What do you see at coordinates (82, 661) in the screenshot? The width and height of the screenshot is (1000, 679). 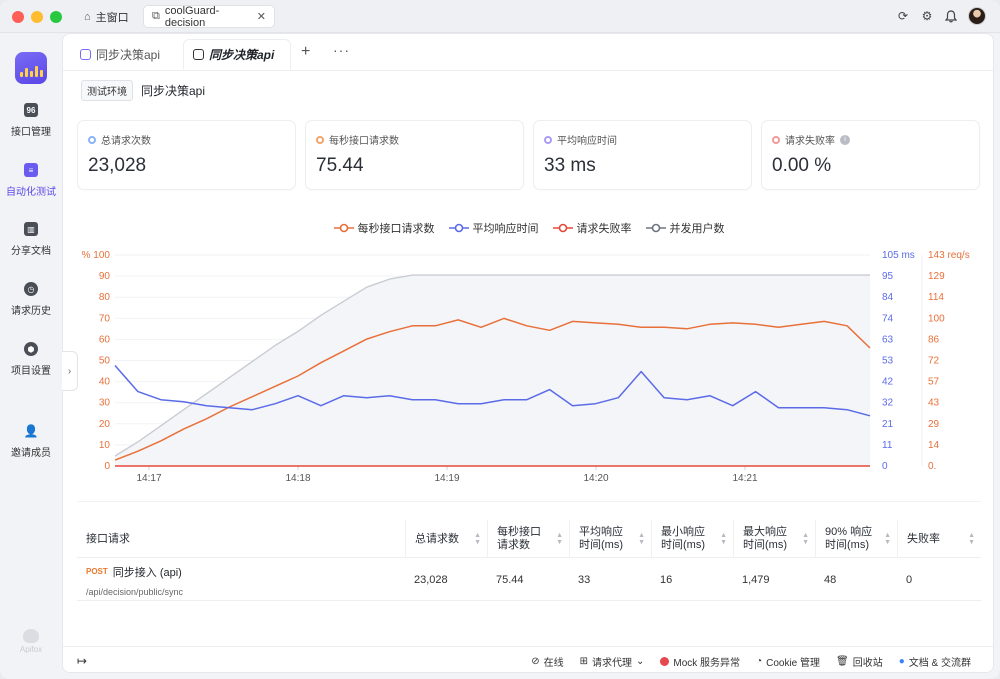 I see `exit-icon: ↦` at bounding box center [82, 661].